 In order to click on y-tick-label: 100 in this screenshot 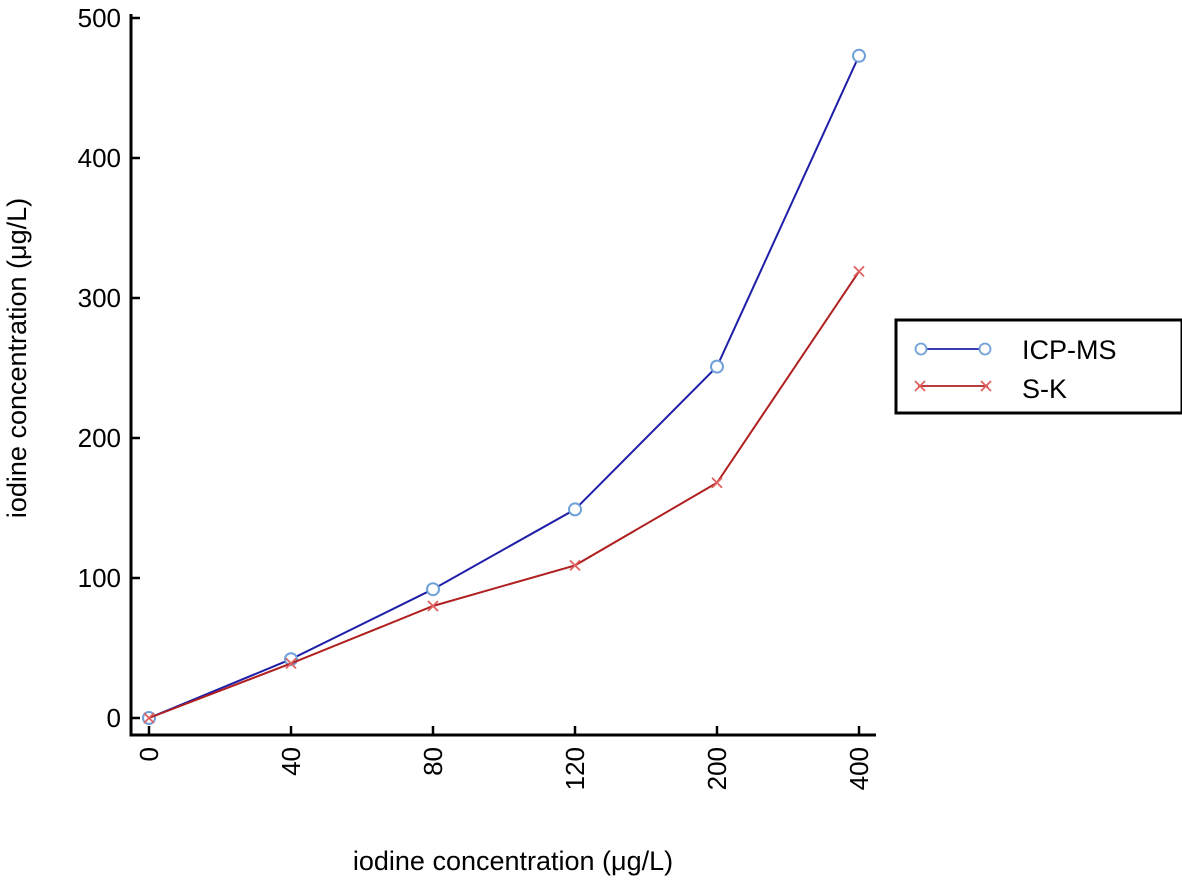, I will do `click(99, 578)`.